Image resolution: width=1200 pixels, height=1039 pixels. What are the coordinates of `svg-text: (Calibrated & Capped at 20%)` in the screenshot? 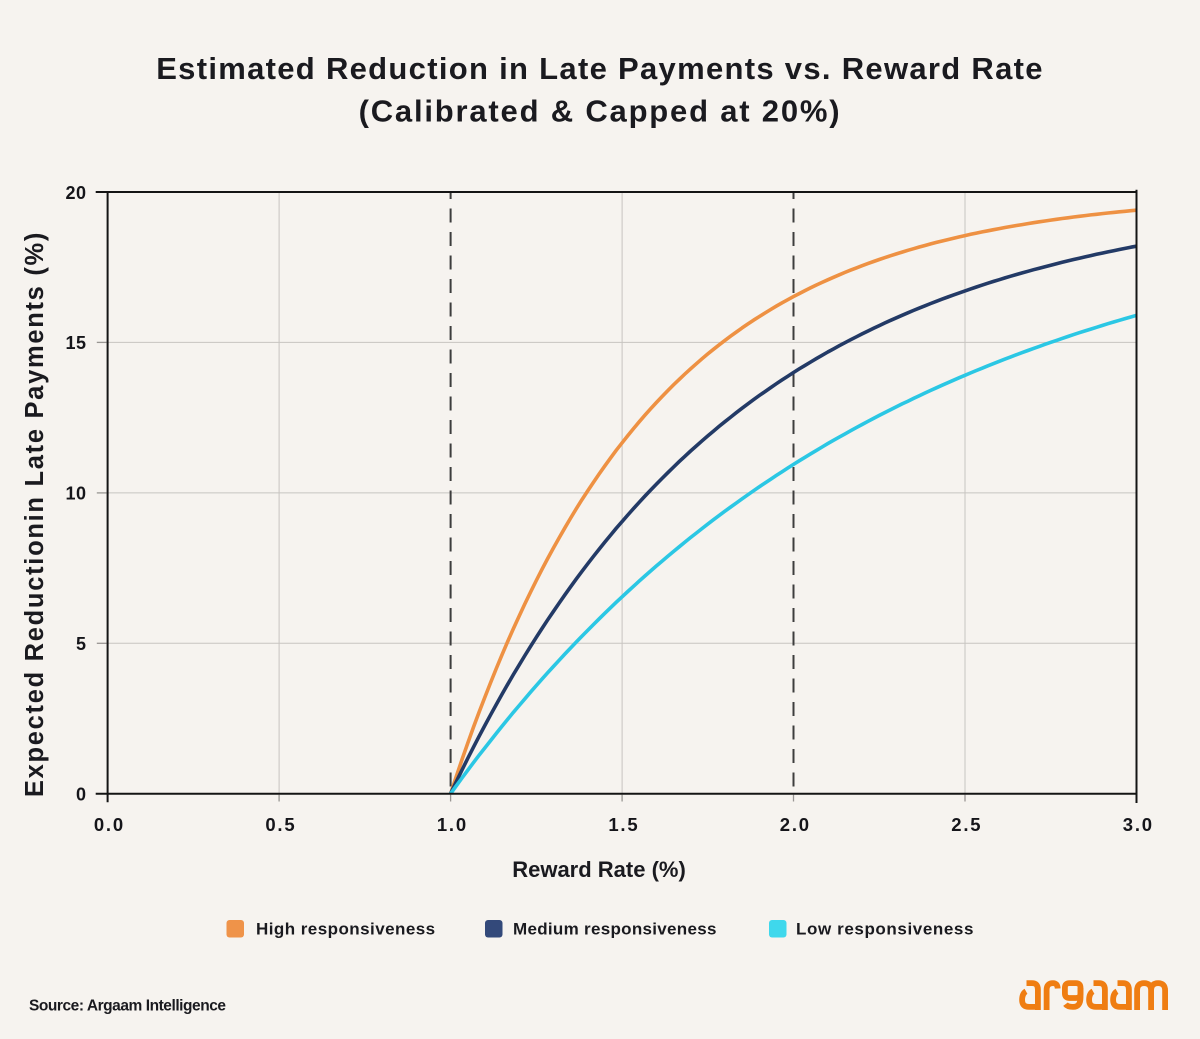 It's located at (600, 111).